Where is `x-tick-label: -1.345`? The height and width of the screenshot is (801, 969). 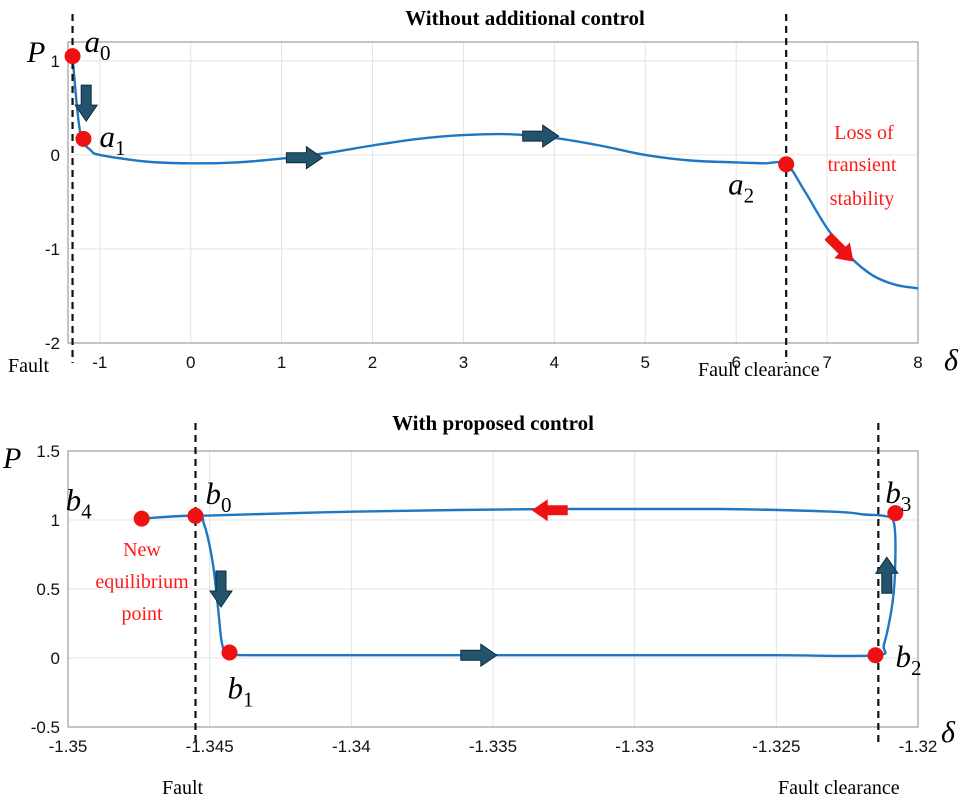 x-tick-label: -1.345 is located at coordinates (210, 746).